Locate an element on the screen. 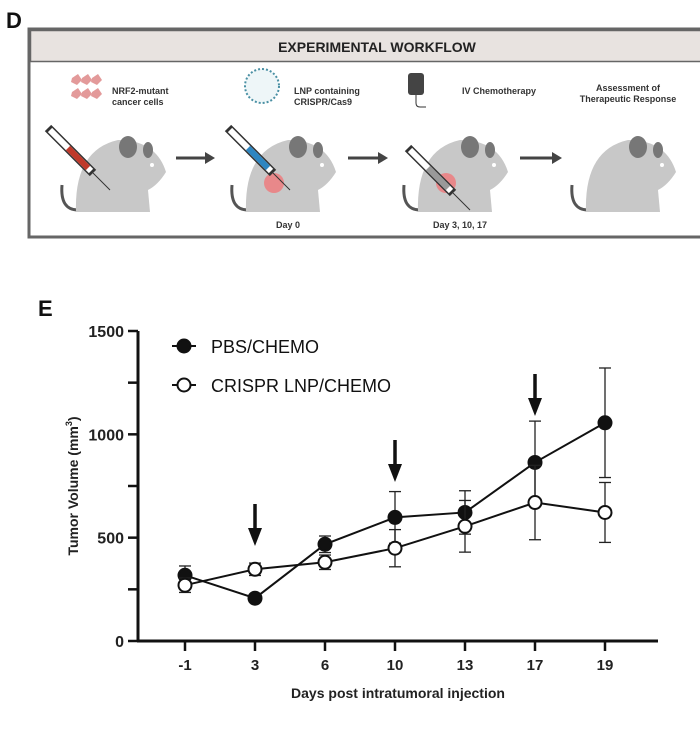 The image size is (700, 734). workflow-step-label: CRISPR/Cas9 is located at coordinates (323, 102).